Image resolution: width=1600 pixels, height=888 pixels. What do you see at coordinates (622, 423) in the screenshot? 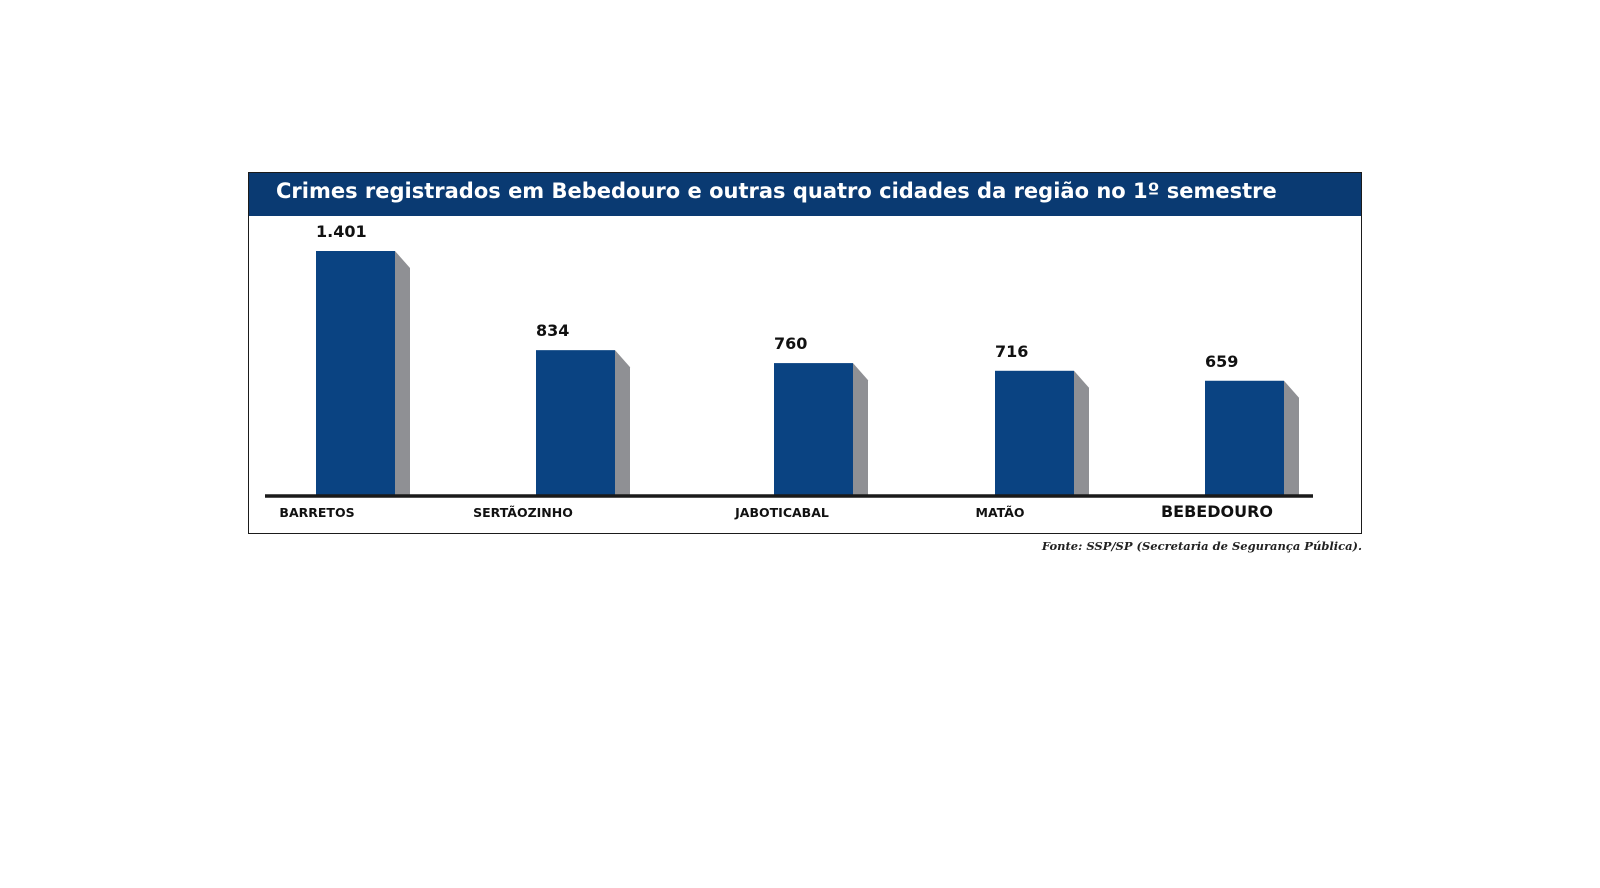
I see `bar-side-sertaozinho` at bounding box center [622, 423].